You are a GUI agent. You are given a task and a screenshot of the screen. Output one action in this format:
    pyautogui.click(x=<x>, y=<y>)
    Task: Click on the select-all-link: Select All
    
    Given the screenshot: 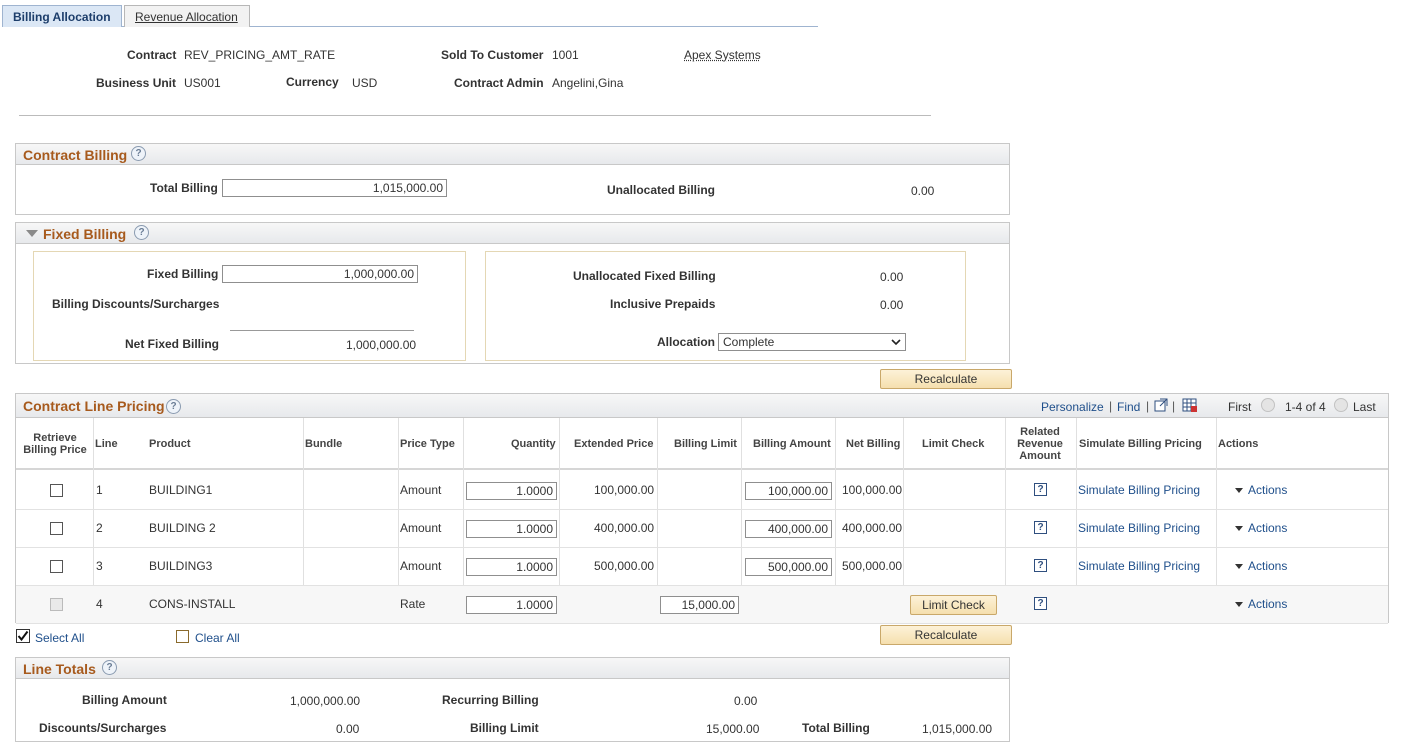 What is the action you would take?
    pyautogui.click(x=60, y=638)
    